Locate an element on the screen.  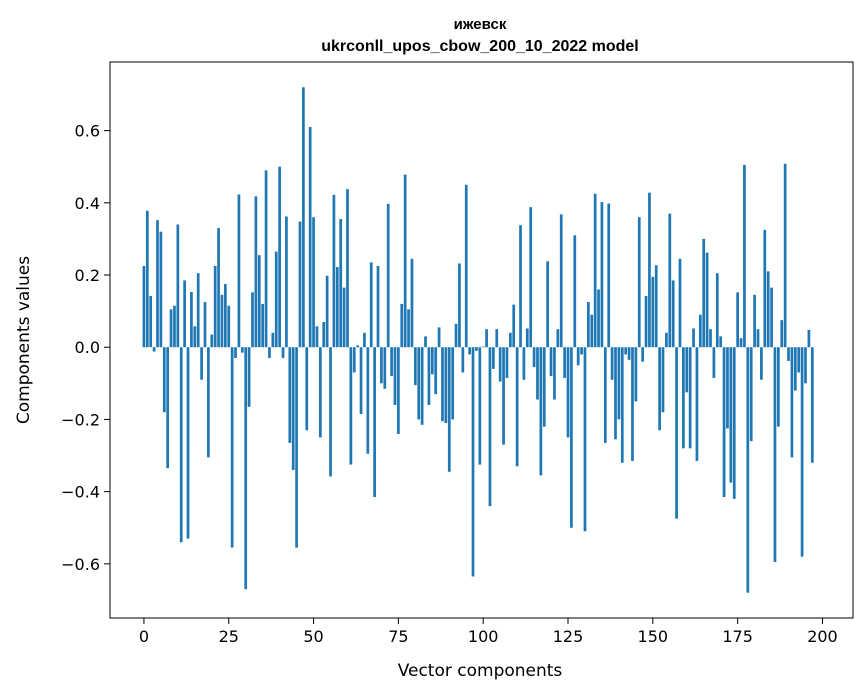
y-axis-ticks: −0.6 −0.4 −0.2 0.0 0.2 0.4 0.6 is located at coordinates (85, 348).